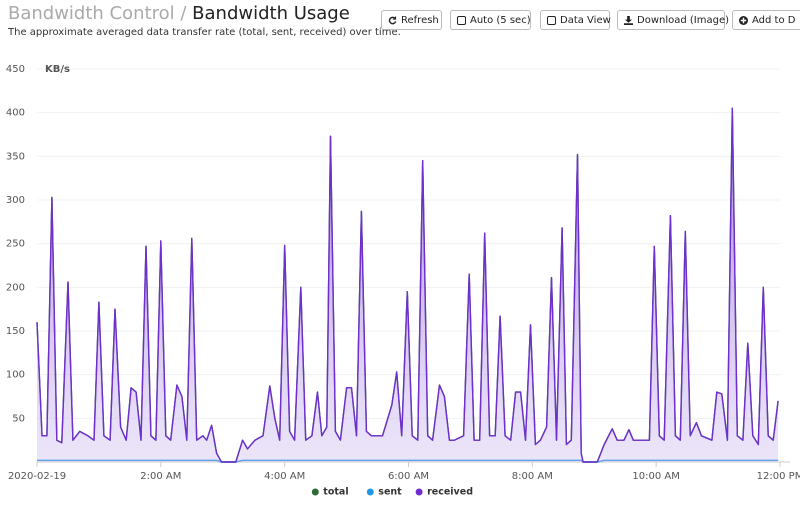  Describe the element at coordinates (179, 13) in the screenshot. I see `page-header: Bandwidth Control / Bandwidth Usage` at that location.